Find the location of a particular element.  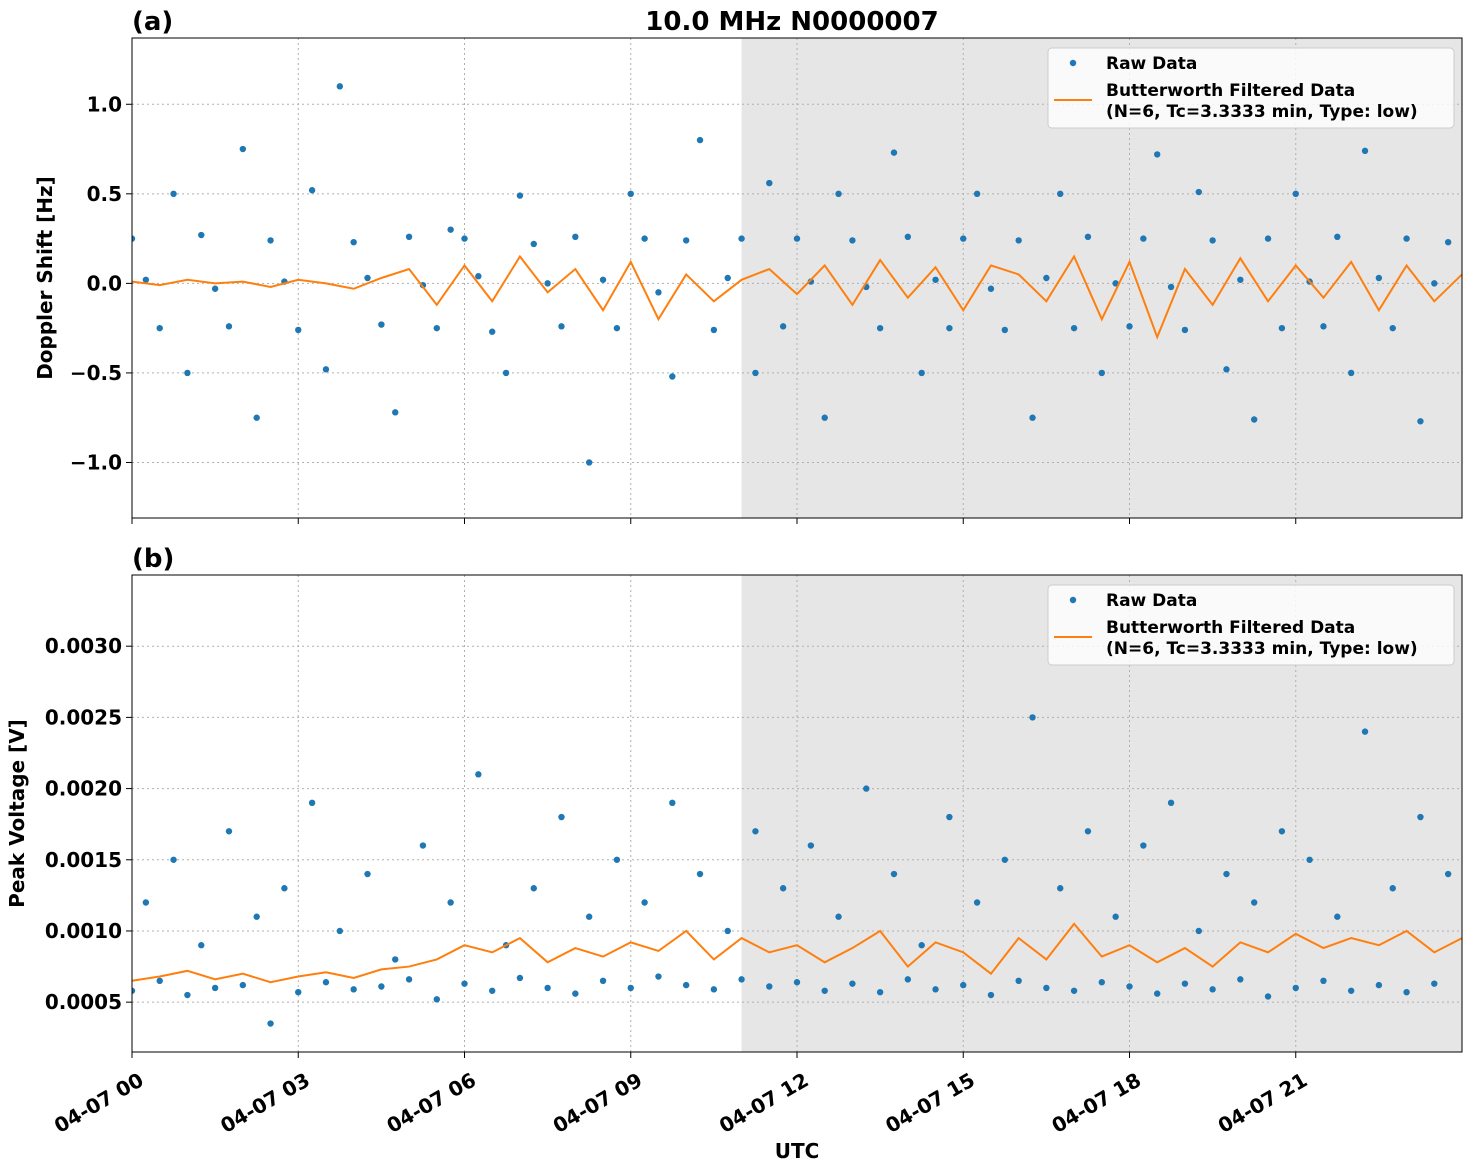

legend-box is located at coordinates (1251, 625).